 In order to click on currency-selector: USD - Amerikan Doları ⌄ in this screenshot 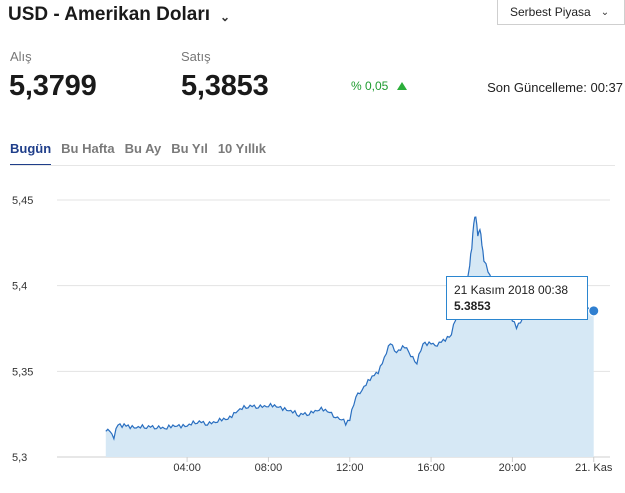, I will do `click(119, 15)`.